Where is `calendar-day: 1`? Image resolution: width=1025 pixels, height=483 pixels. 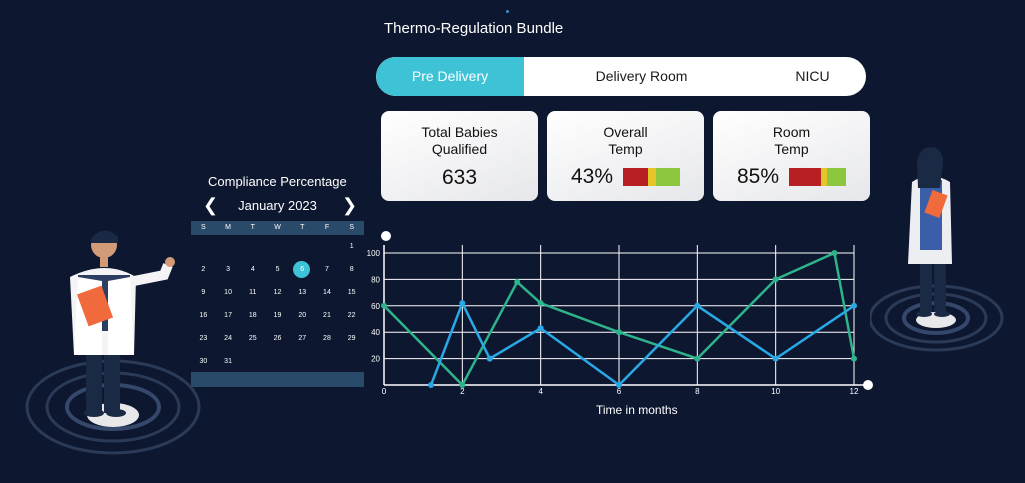 calendar-day: 1 is located at coordinates (351, 246).